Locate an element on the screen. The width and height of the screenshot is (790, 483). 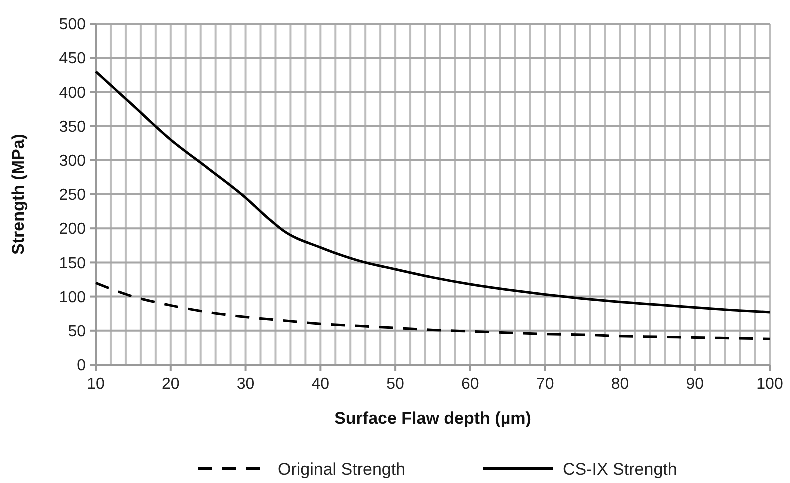
y-tick-label: 200 is located at coordinates (72, 229).